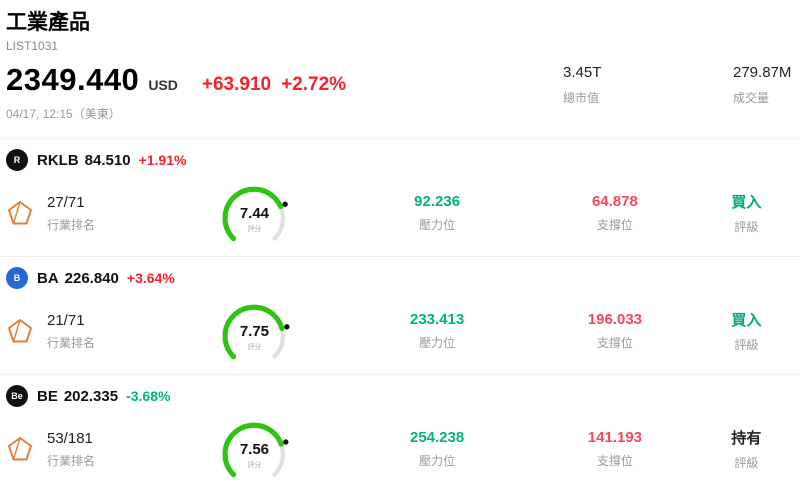 The image size is (800, 488). Describe the element at coordinates (403, 278) in the screenshot. I see `stock-header-ba: B BA 226.840 +3.64%` at that location.